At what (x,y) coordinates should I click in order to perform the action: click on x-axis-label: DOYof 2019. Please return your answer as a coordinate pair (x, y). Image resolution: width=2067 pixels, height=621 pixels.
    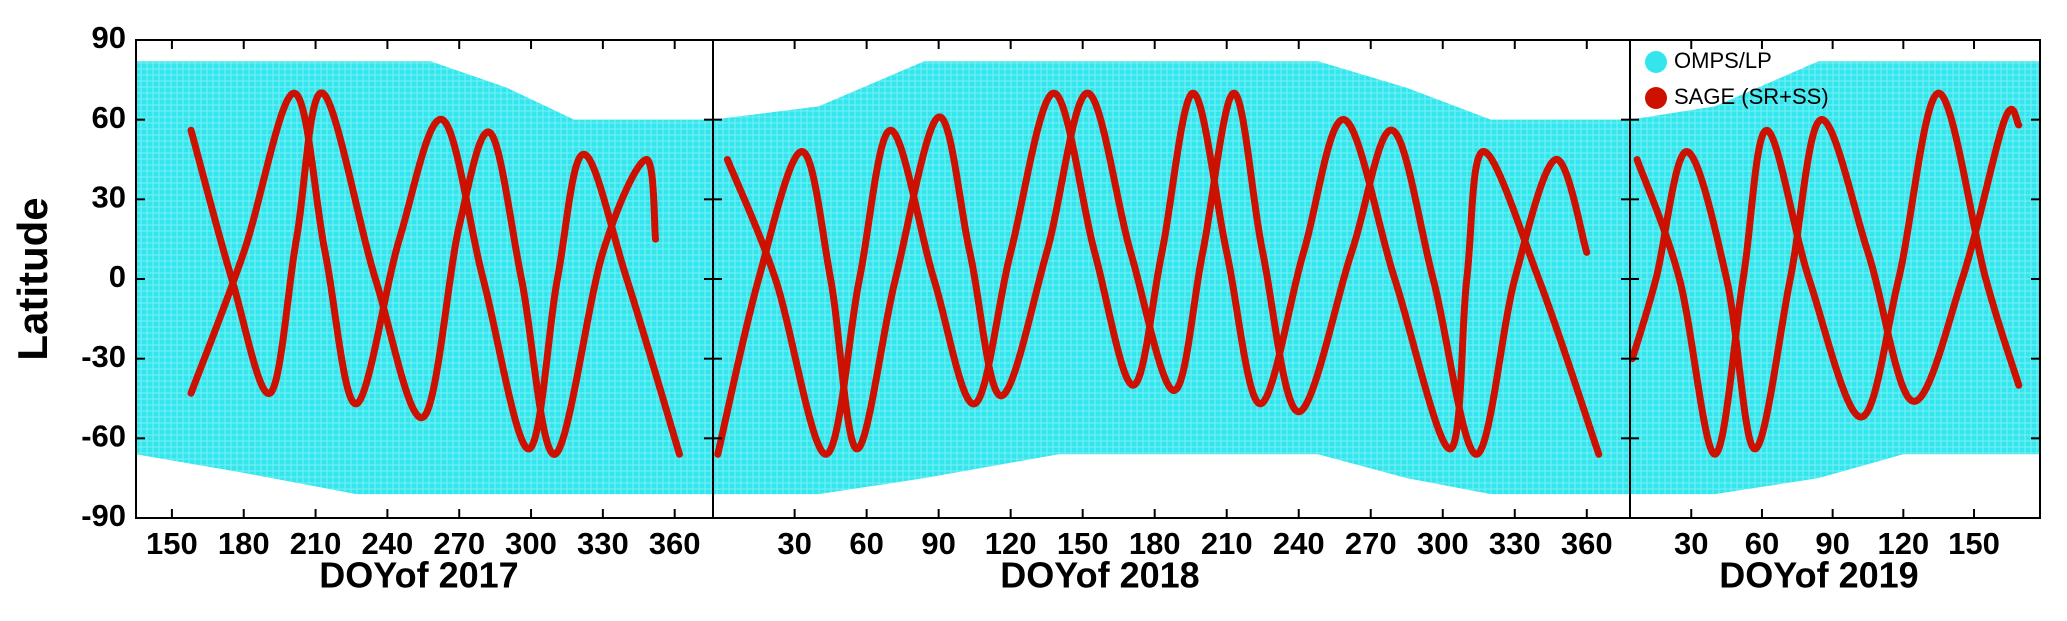
    Looking at the image, I should click on (1818, 575).